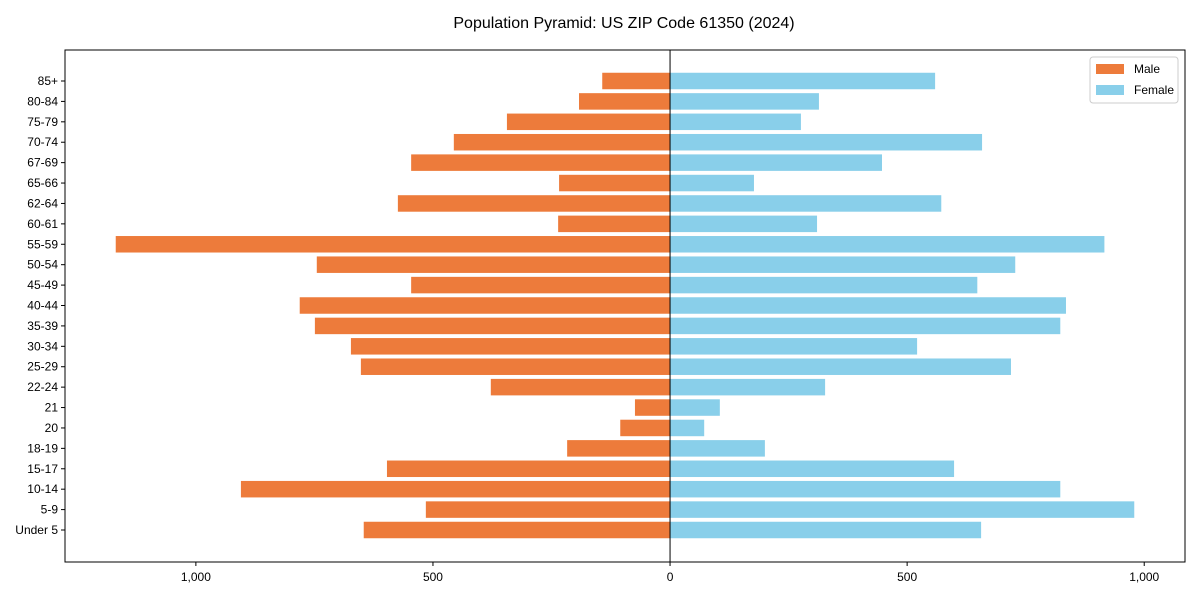 This screenshot has height=605, width=1200. What do you see at coordinates (42, 306) in the screenshot?
I see `y-tick-label: 40-44` at bounding box center [42, 306].